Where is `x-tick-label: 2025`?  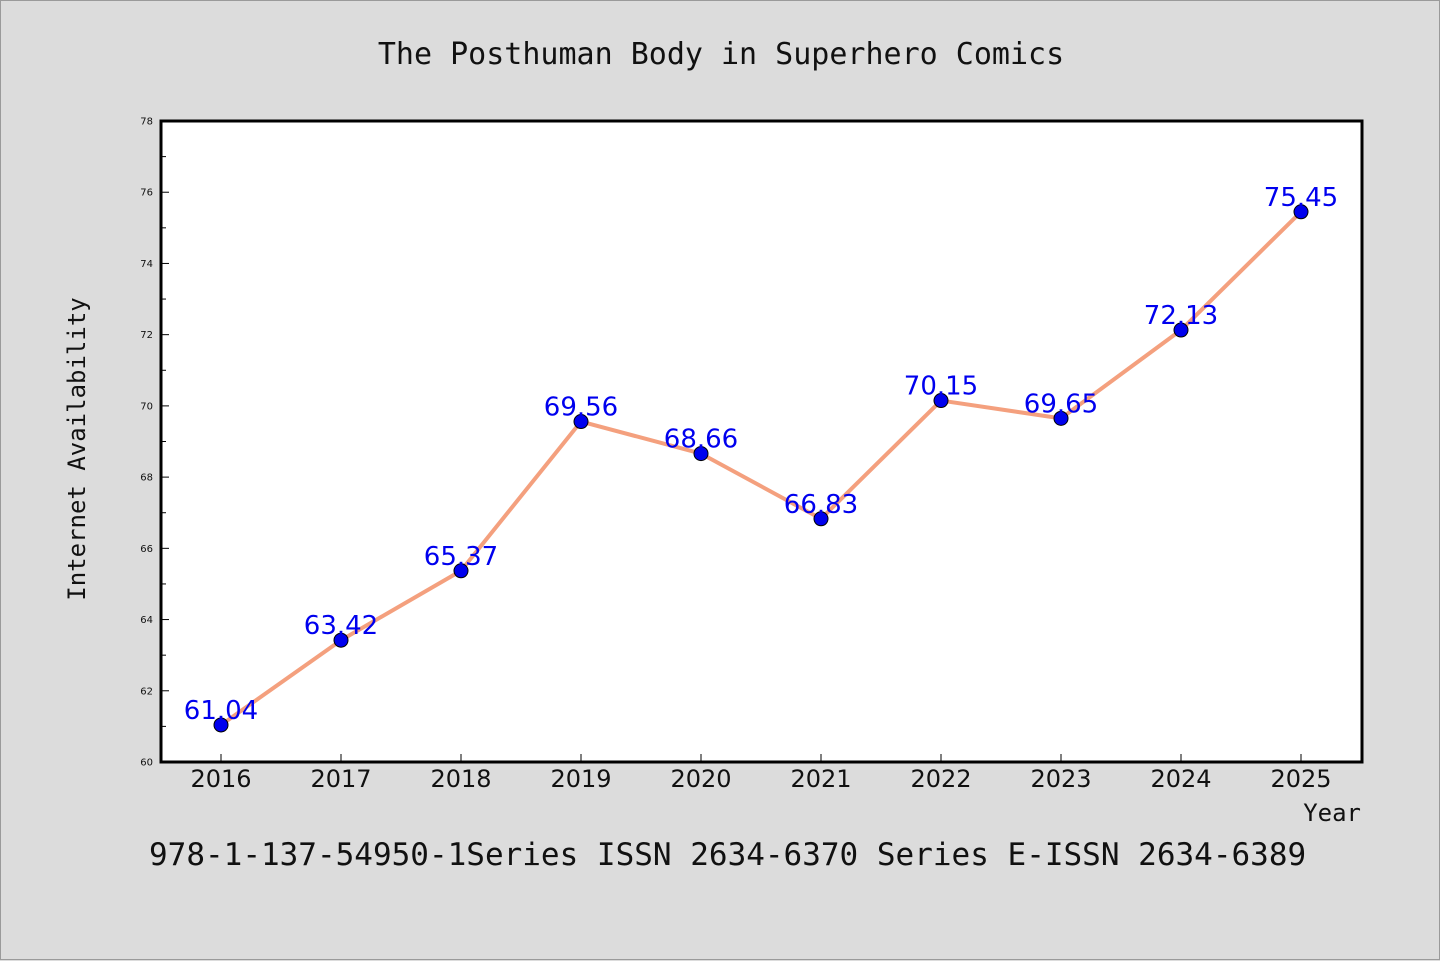
x-tick-label: 2025 is located at coordinates (1300, 779).